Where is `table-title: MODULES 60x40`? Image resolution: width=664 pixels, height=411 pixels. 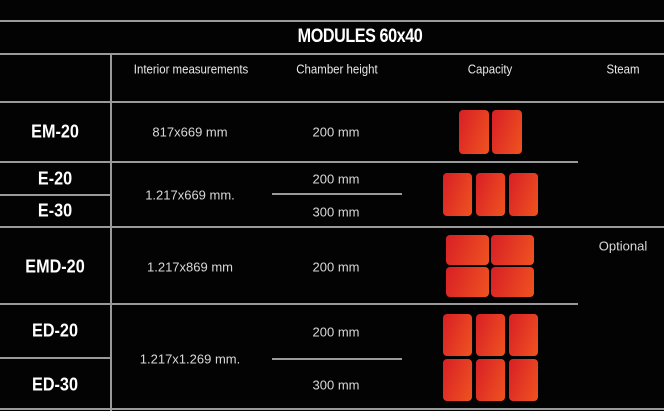 table-title: MODULES 60x40 is located at coordinates (360, 36).